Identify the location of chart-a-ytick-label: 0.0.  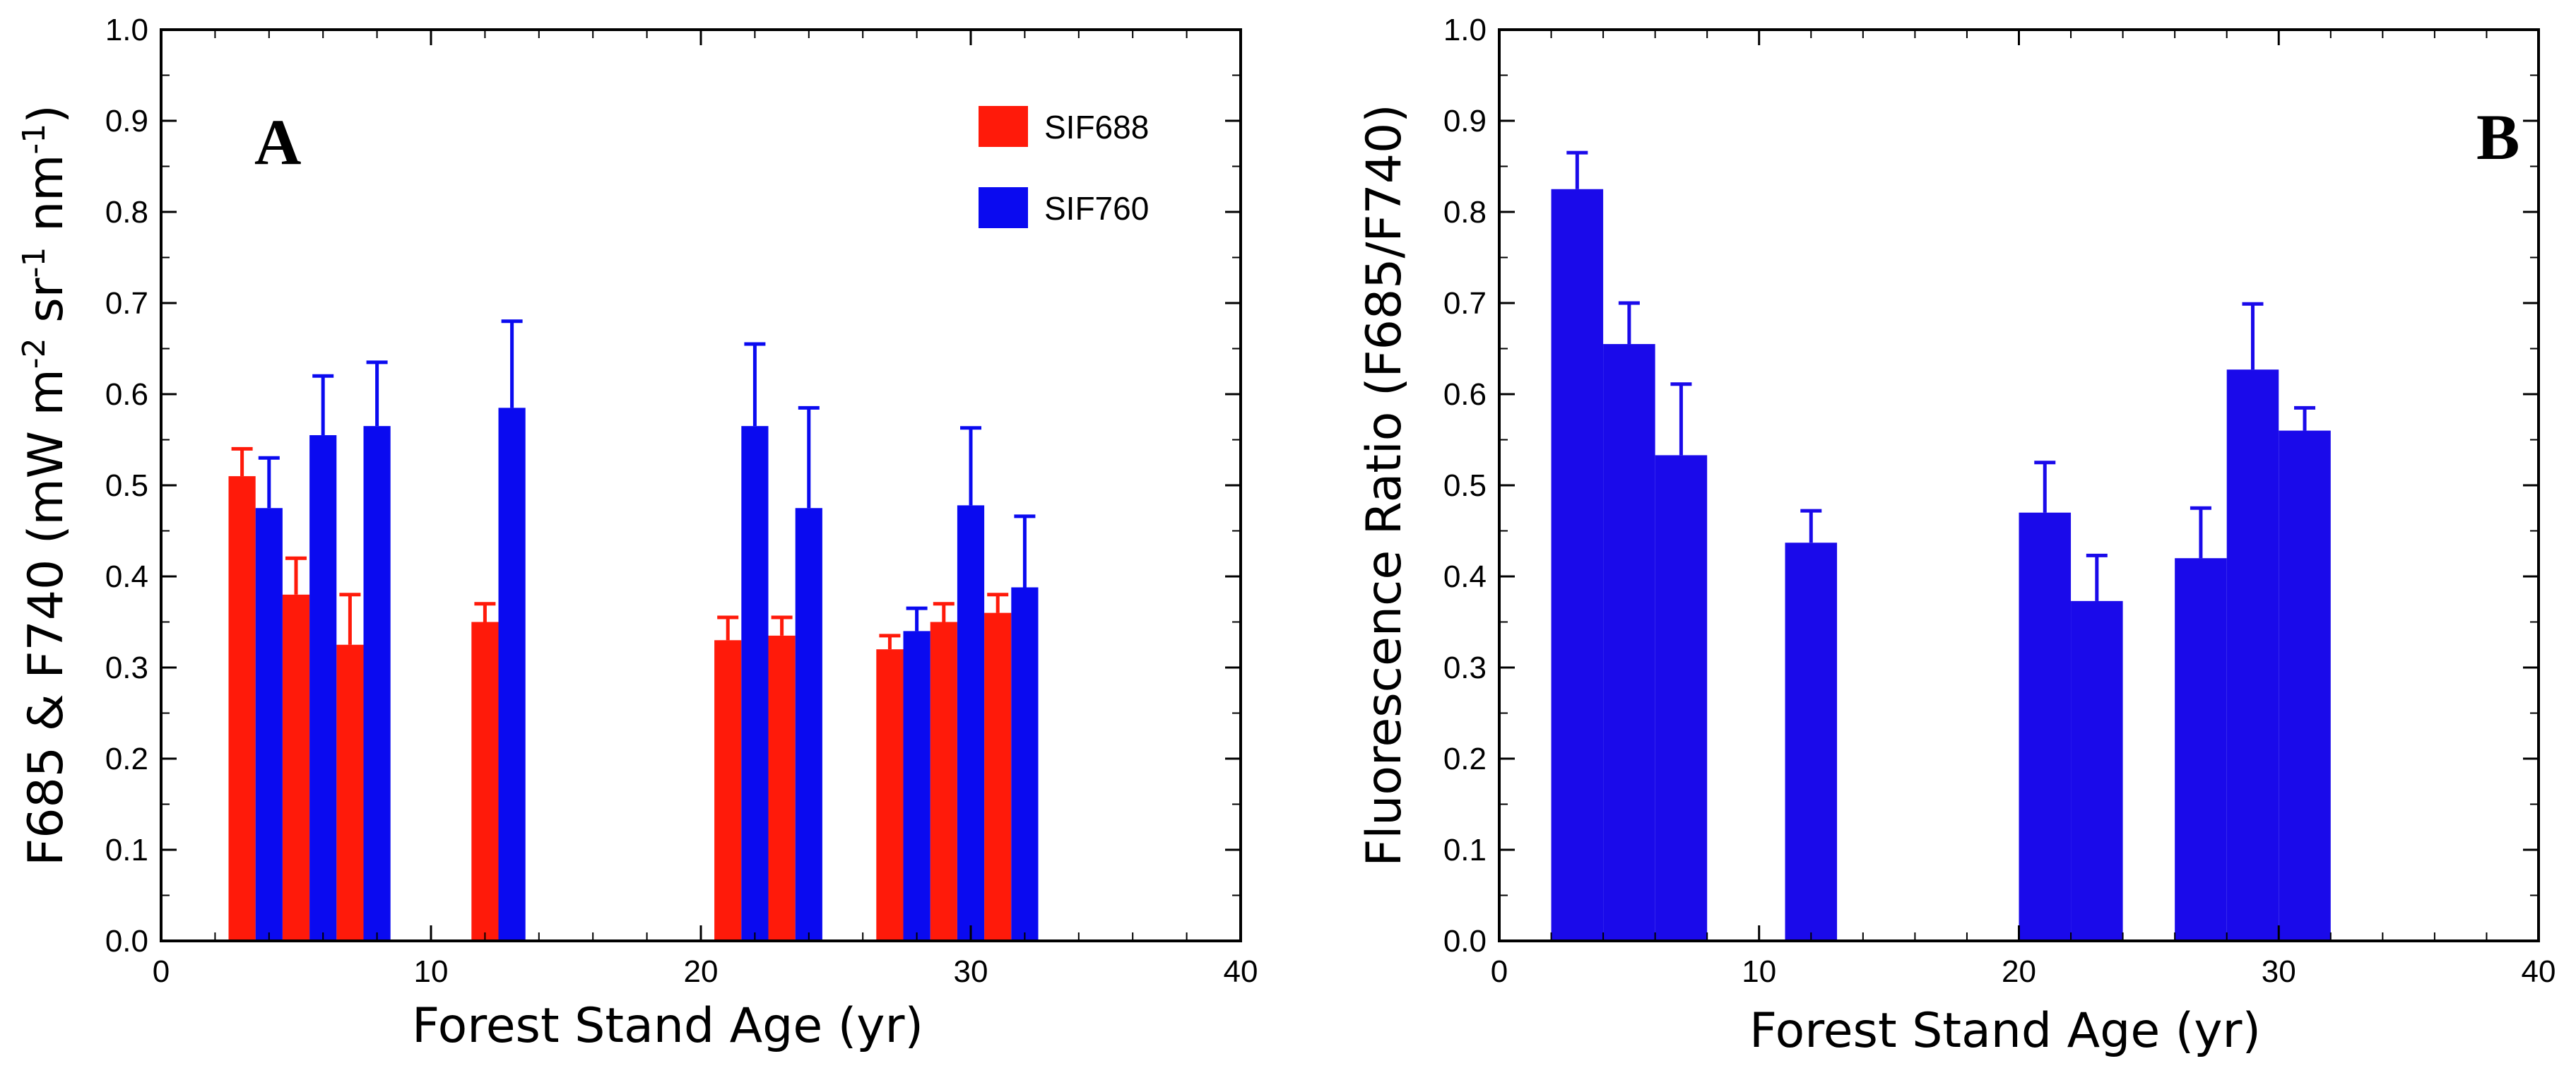
(126, 942).